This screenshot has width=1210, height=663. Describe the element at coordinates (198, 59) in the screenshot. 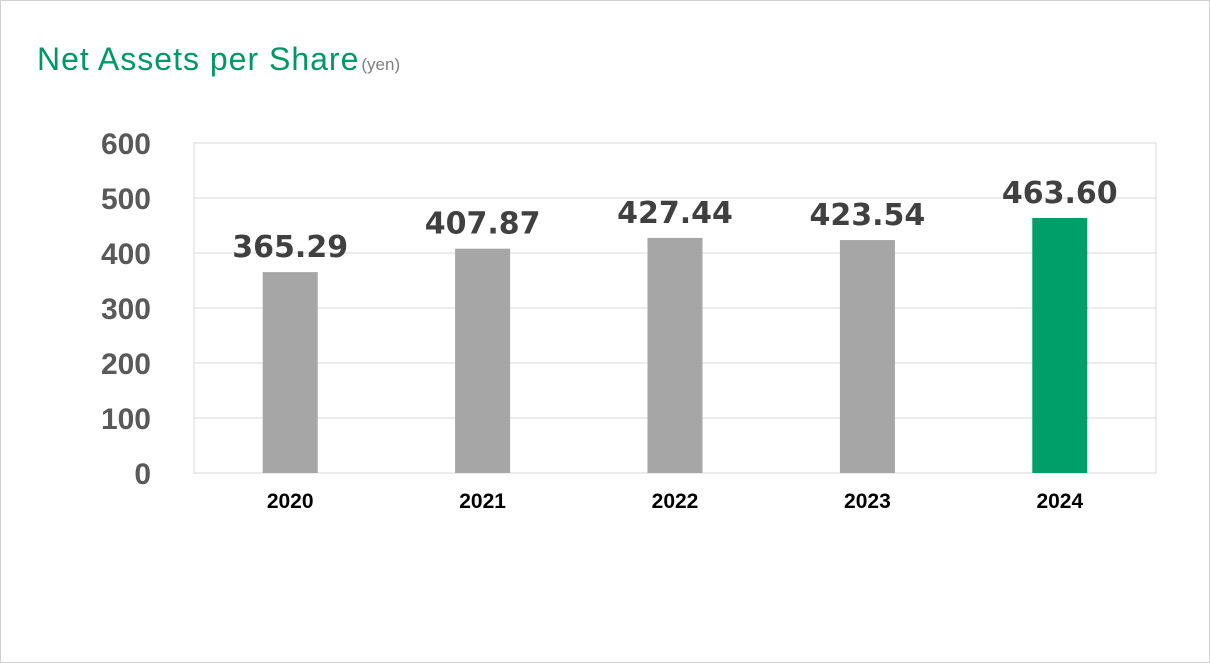

I see `chart-title: Net Assets per Share` at that location.